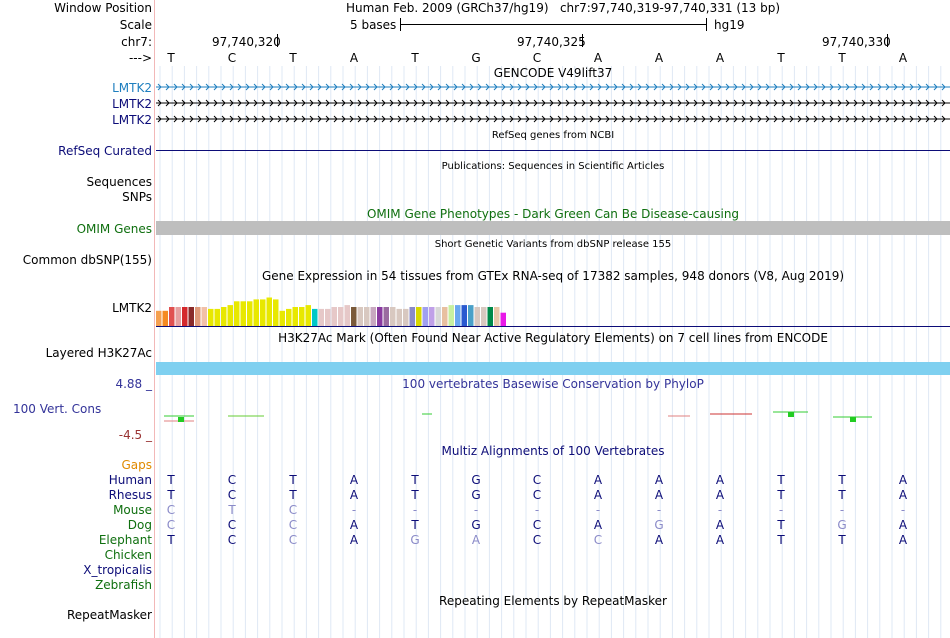 This screenshot has width=950, height=638. I want to click on multiz-species-label: Mouse, so click(132, 510).